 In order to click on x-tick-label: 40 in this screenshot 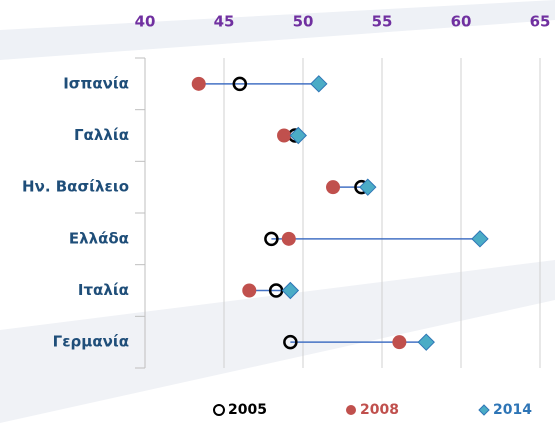, I will do `click(145, 22)`.